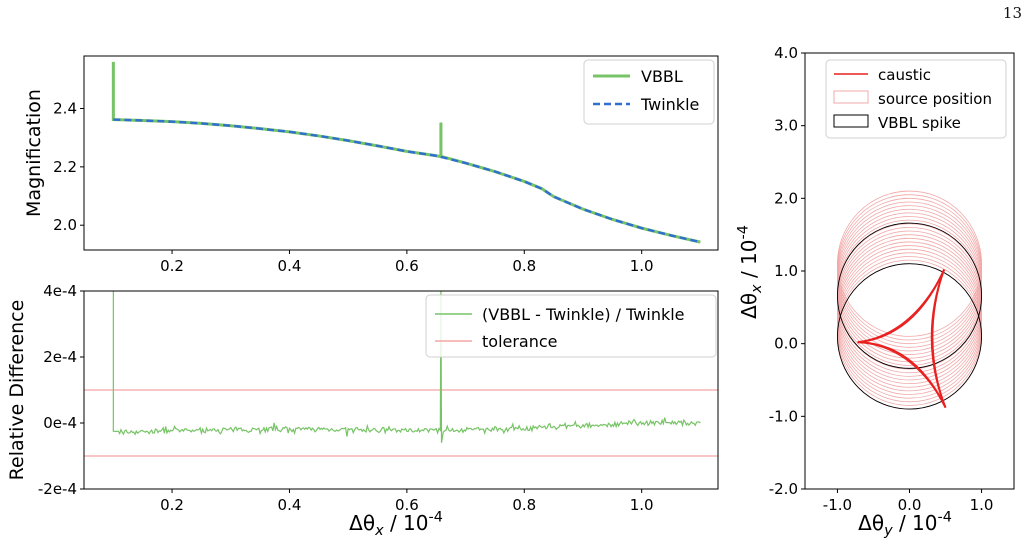 The image size is (1028, 546). Describe the element at coordinates (1012, 13) in the screenshot. I see `page-number: 13` at that location.